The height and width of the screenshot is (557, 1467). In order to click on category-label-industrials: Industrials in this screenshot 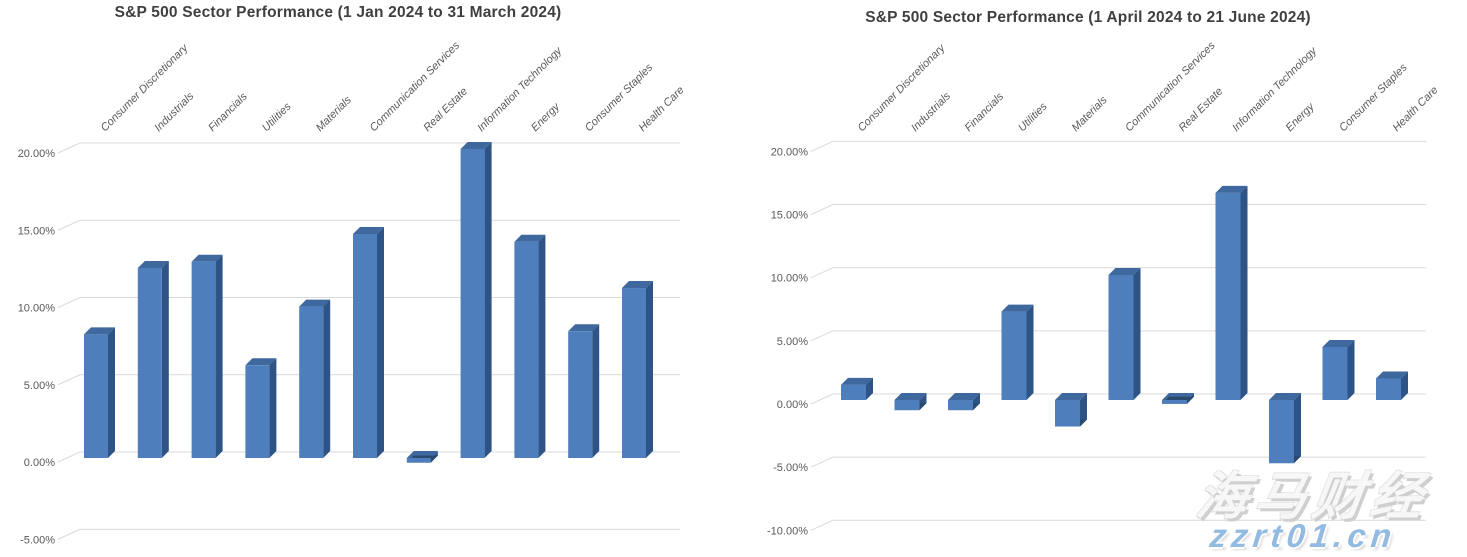, I will do `click(174, 112)`.